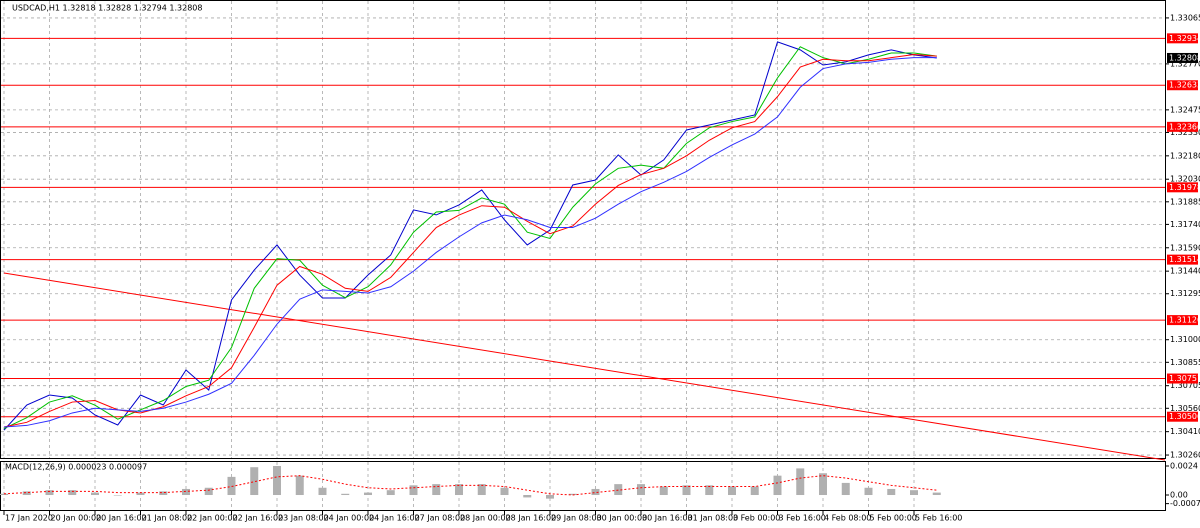  I want to click on level-label: 1.32366, so click(1184, 126).